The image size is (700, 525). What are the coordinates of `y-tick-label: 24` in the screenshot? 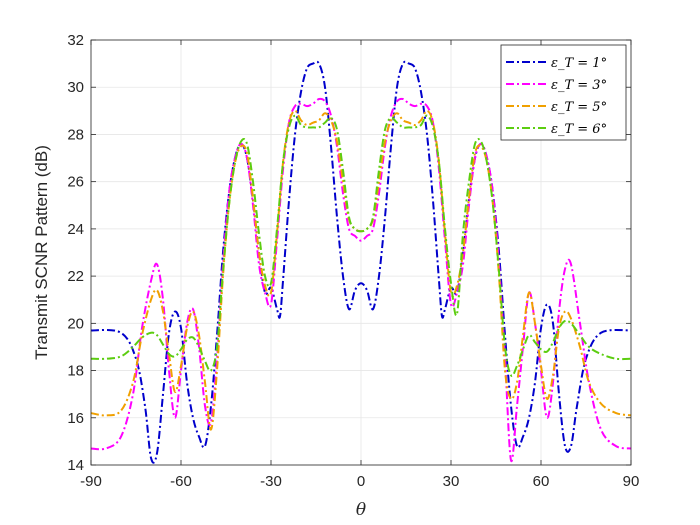 It's located at (75, 229).